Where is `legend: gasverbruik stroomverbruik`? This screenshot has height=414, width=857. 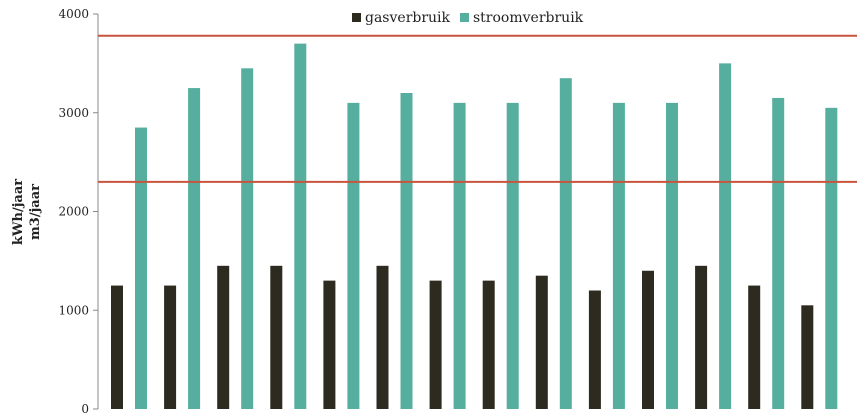 legend: gasverbruik stroomverbruik is located at coordinates (468, 18).